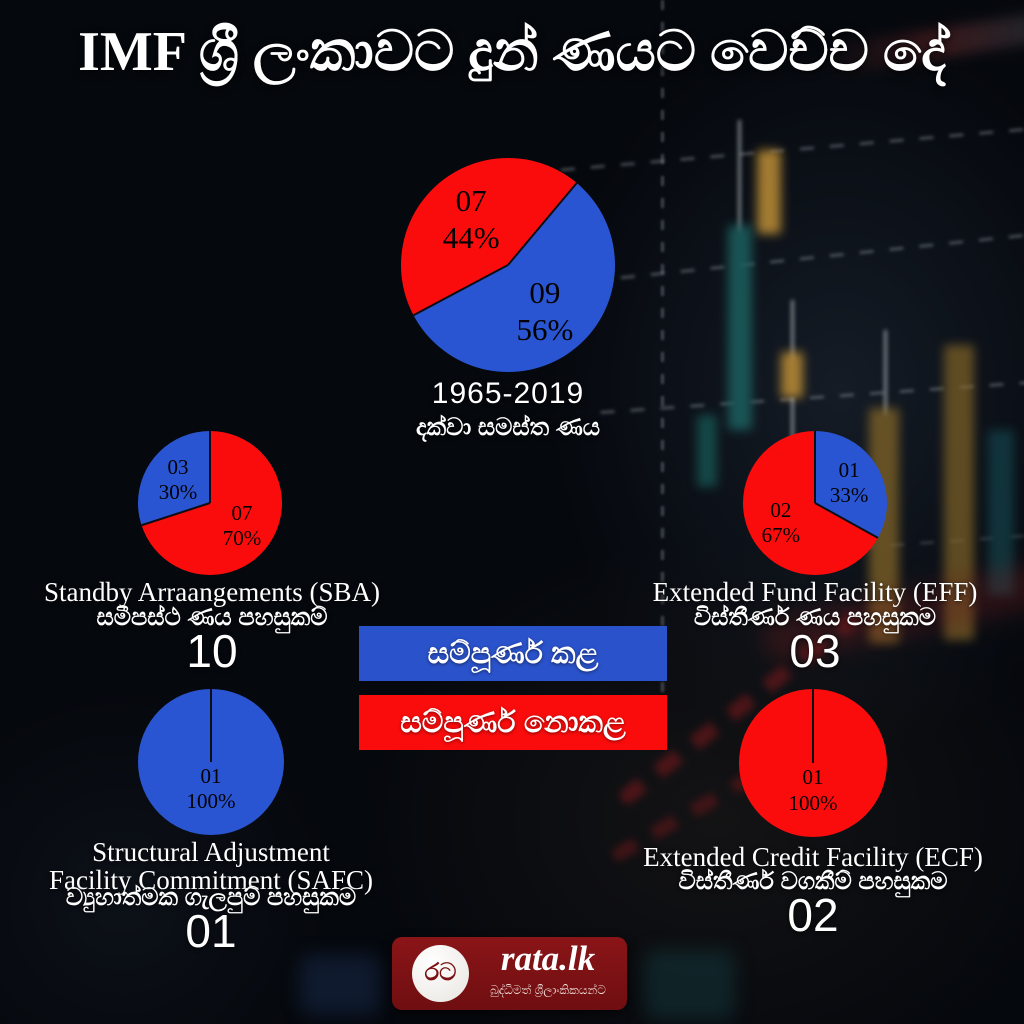  What do you see at coordinates (212, 651) in the screenshot?
I see `sba-count: 10` at bounding box center [212, 651].